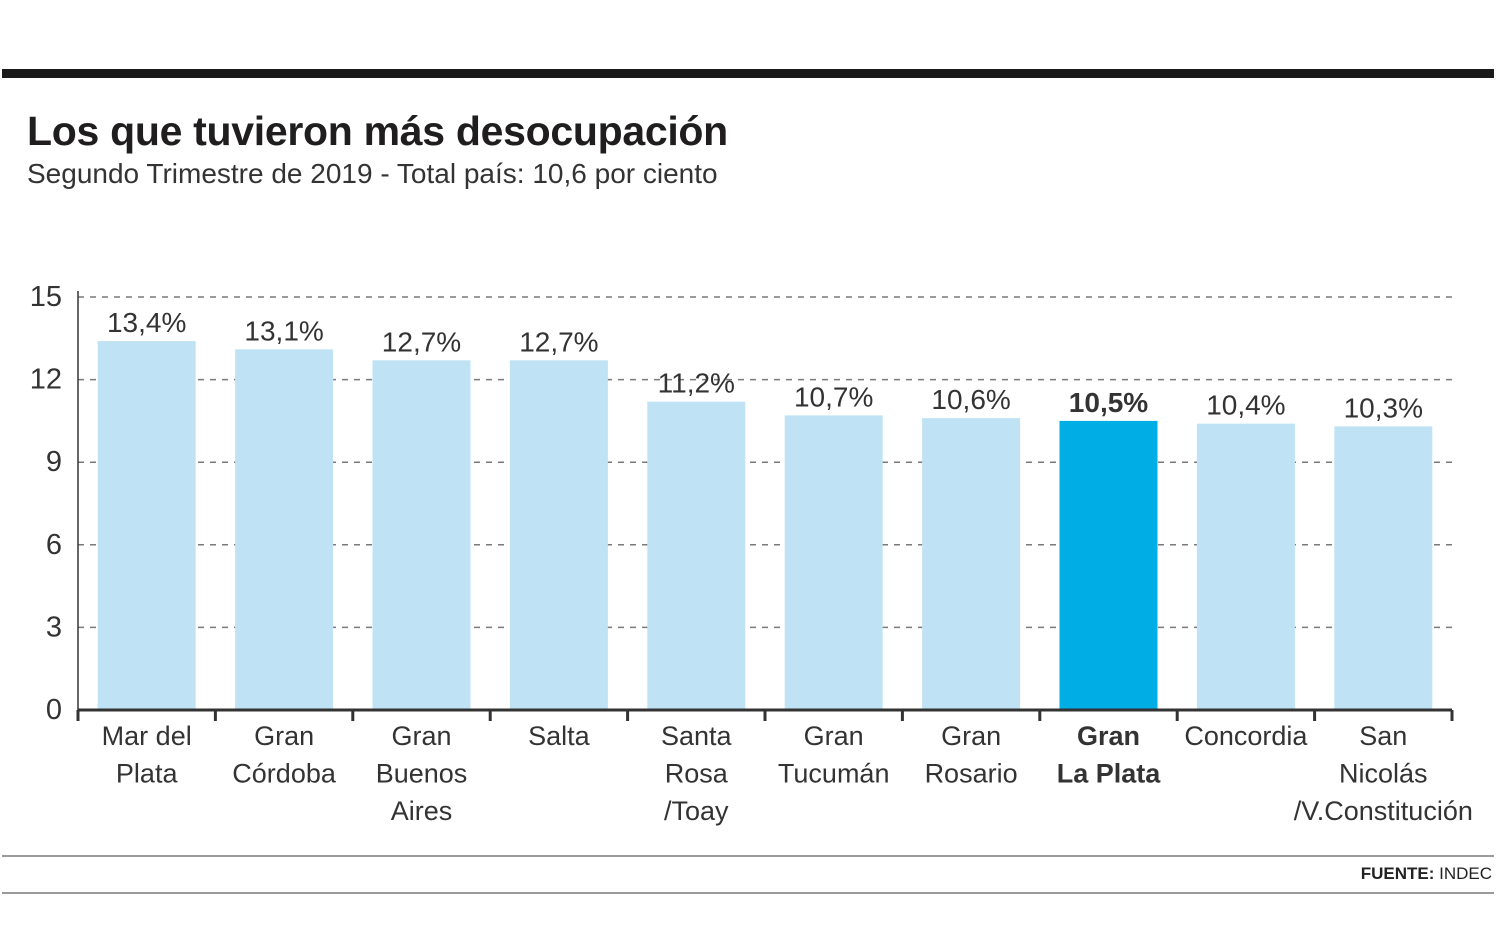 The width and height of the screenshot is (1500, 937). Describe the element at coordinates (748, 856) in the screenshot. I see `footer-rule-top` at that location.